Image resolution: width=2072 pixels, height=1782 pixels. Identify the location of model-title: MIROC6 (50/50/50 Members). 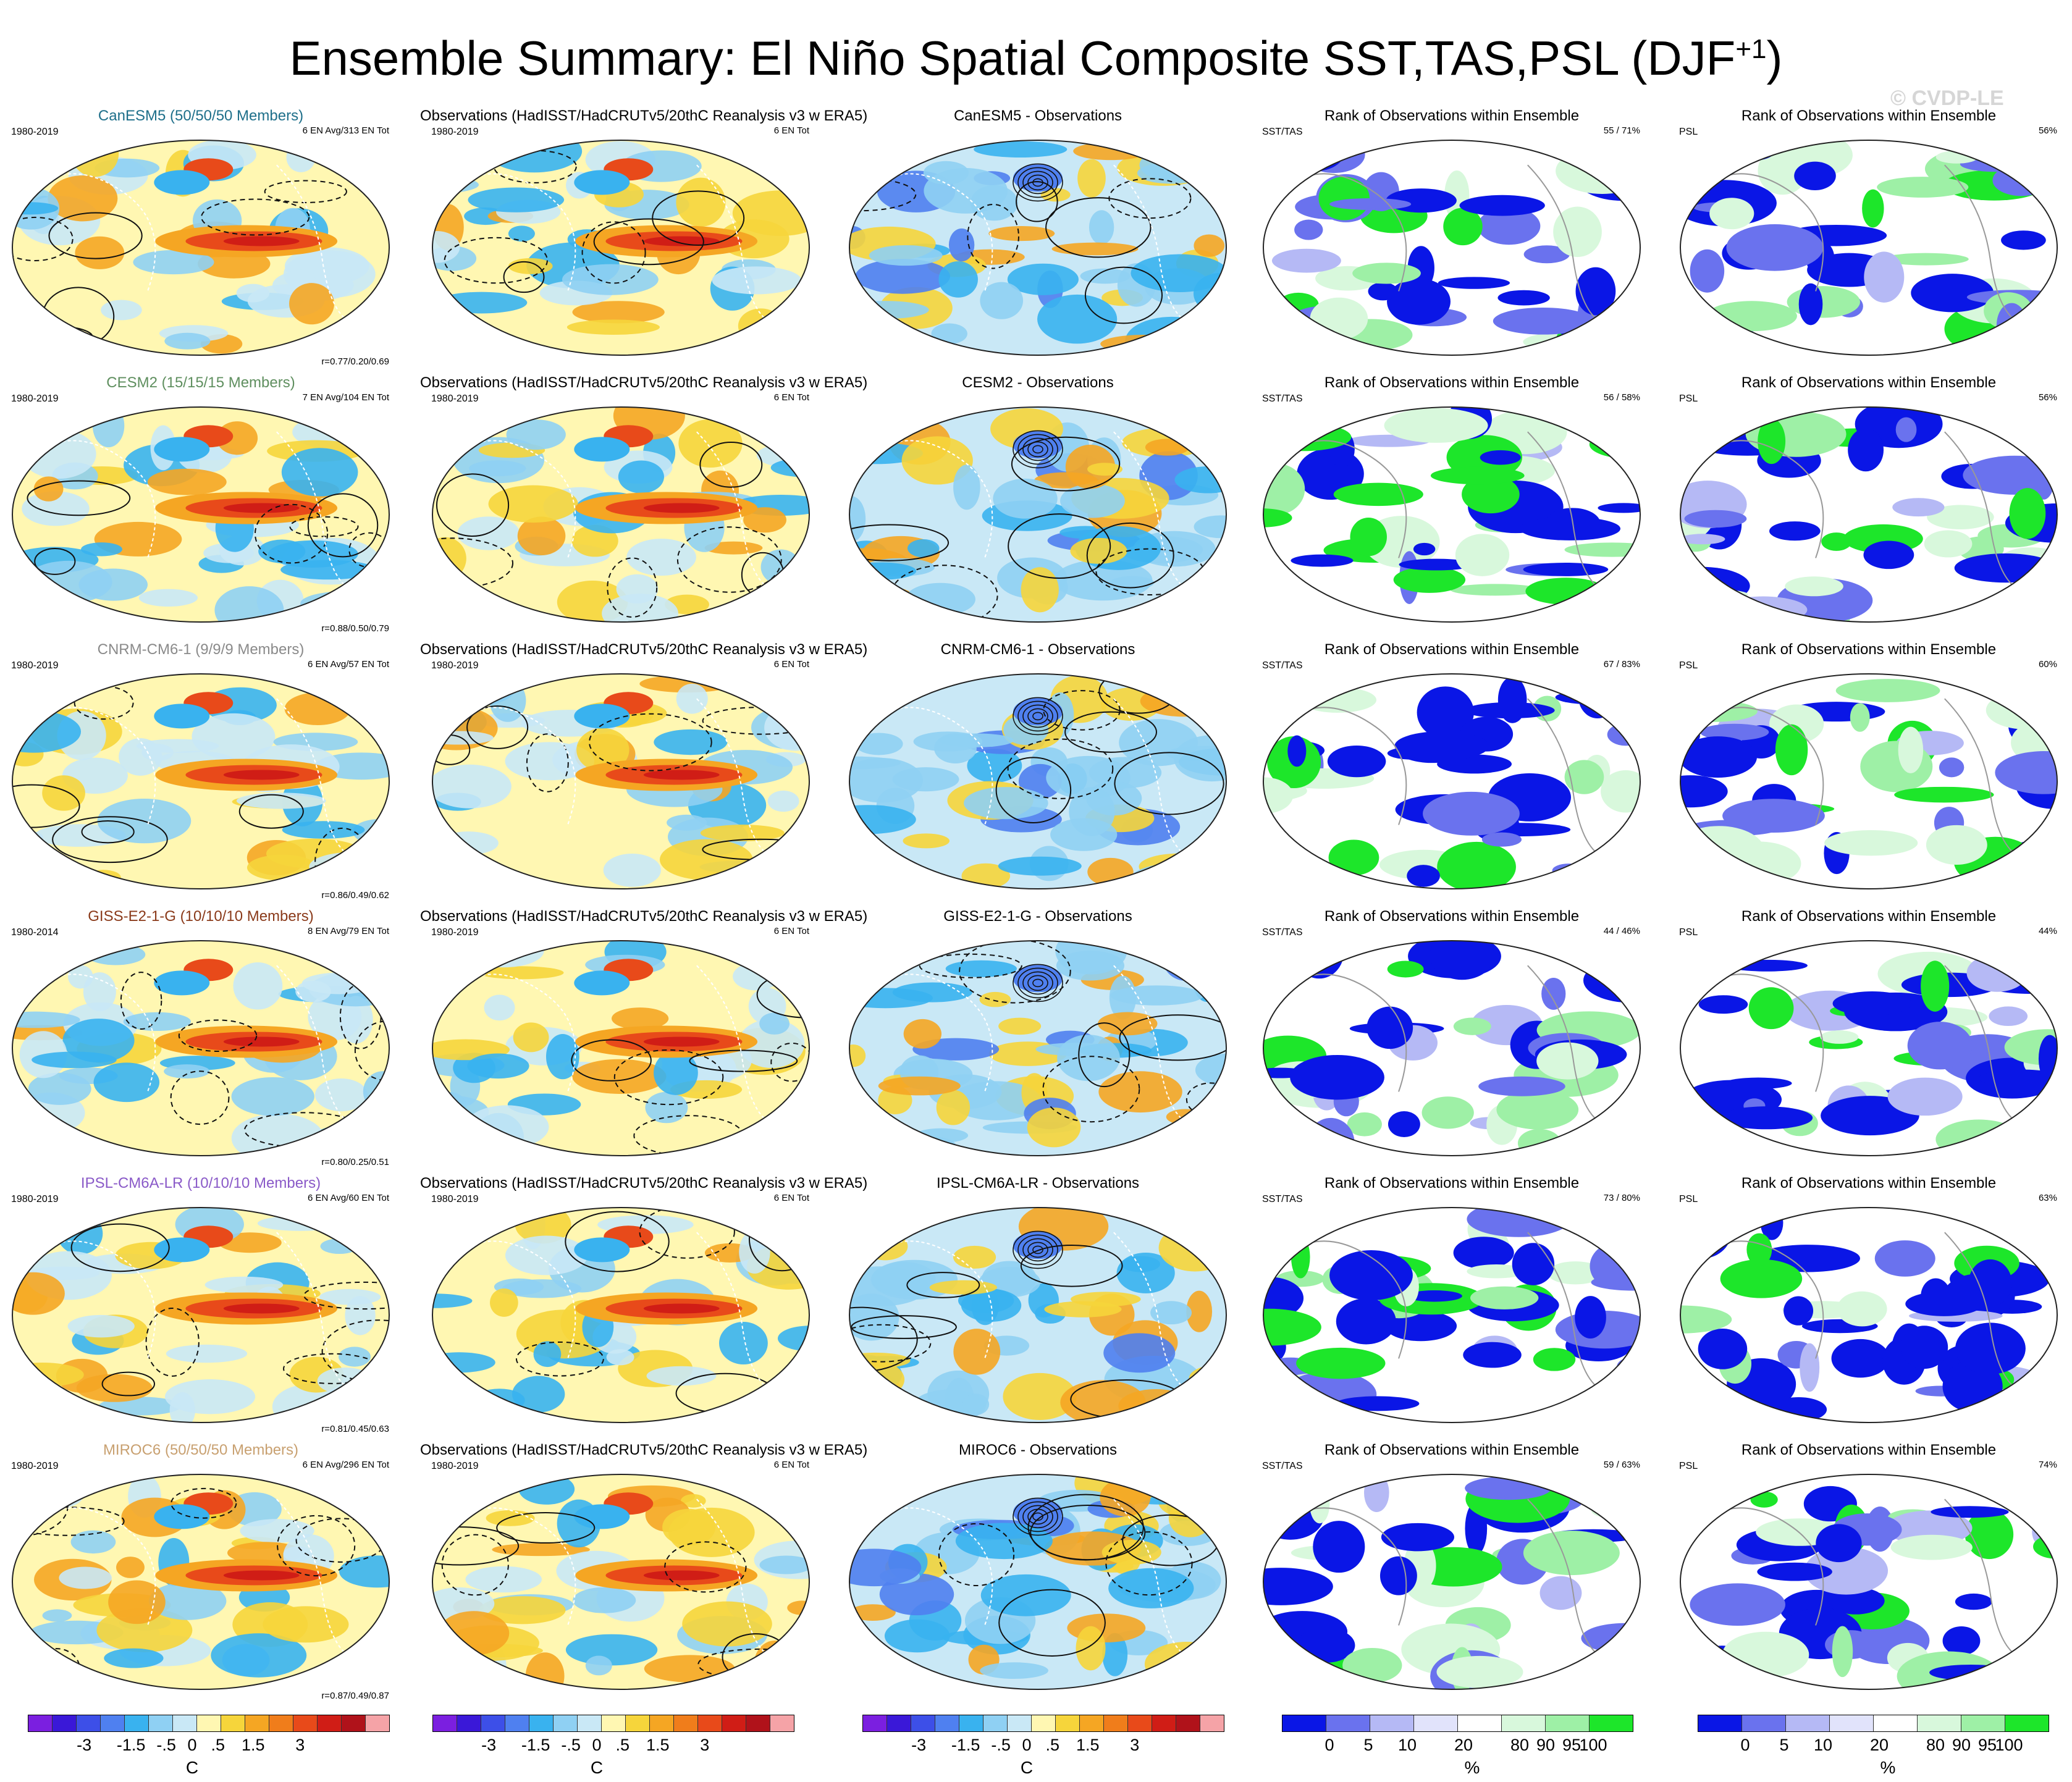
(201, 1450).